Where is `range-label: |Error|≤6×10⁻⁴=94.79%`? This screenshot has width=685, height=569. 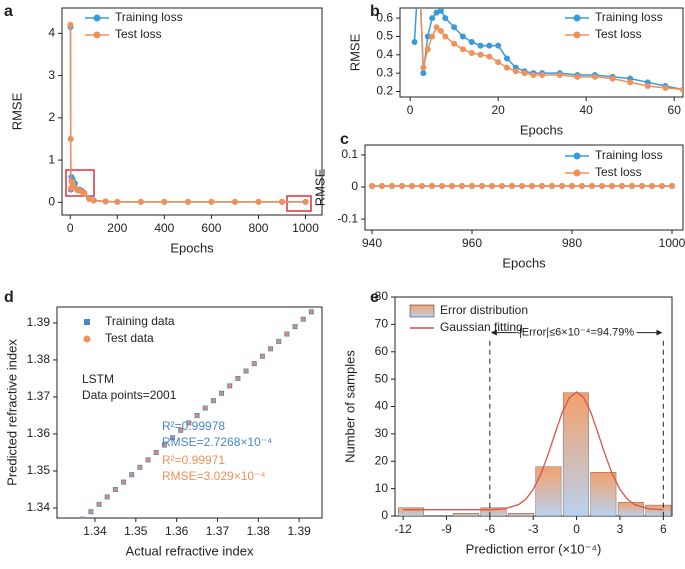
range-label: |Error|≤6×10⁻⁴=94.79% is located at coordinates (576, 332).